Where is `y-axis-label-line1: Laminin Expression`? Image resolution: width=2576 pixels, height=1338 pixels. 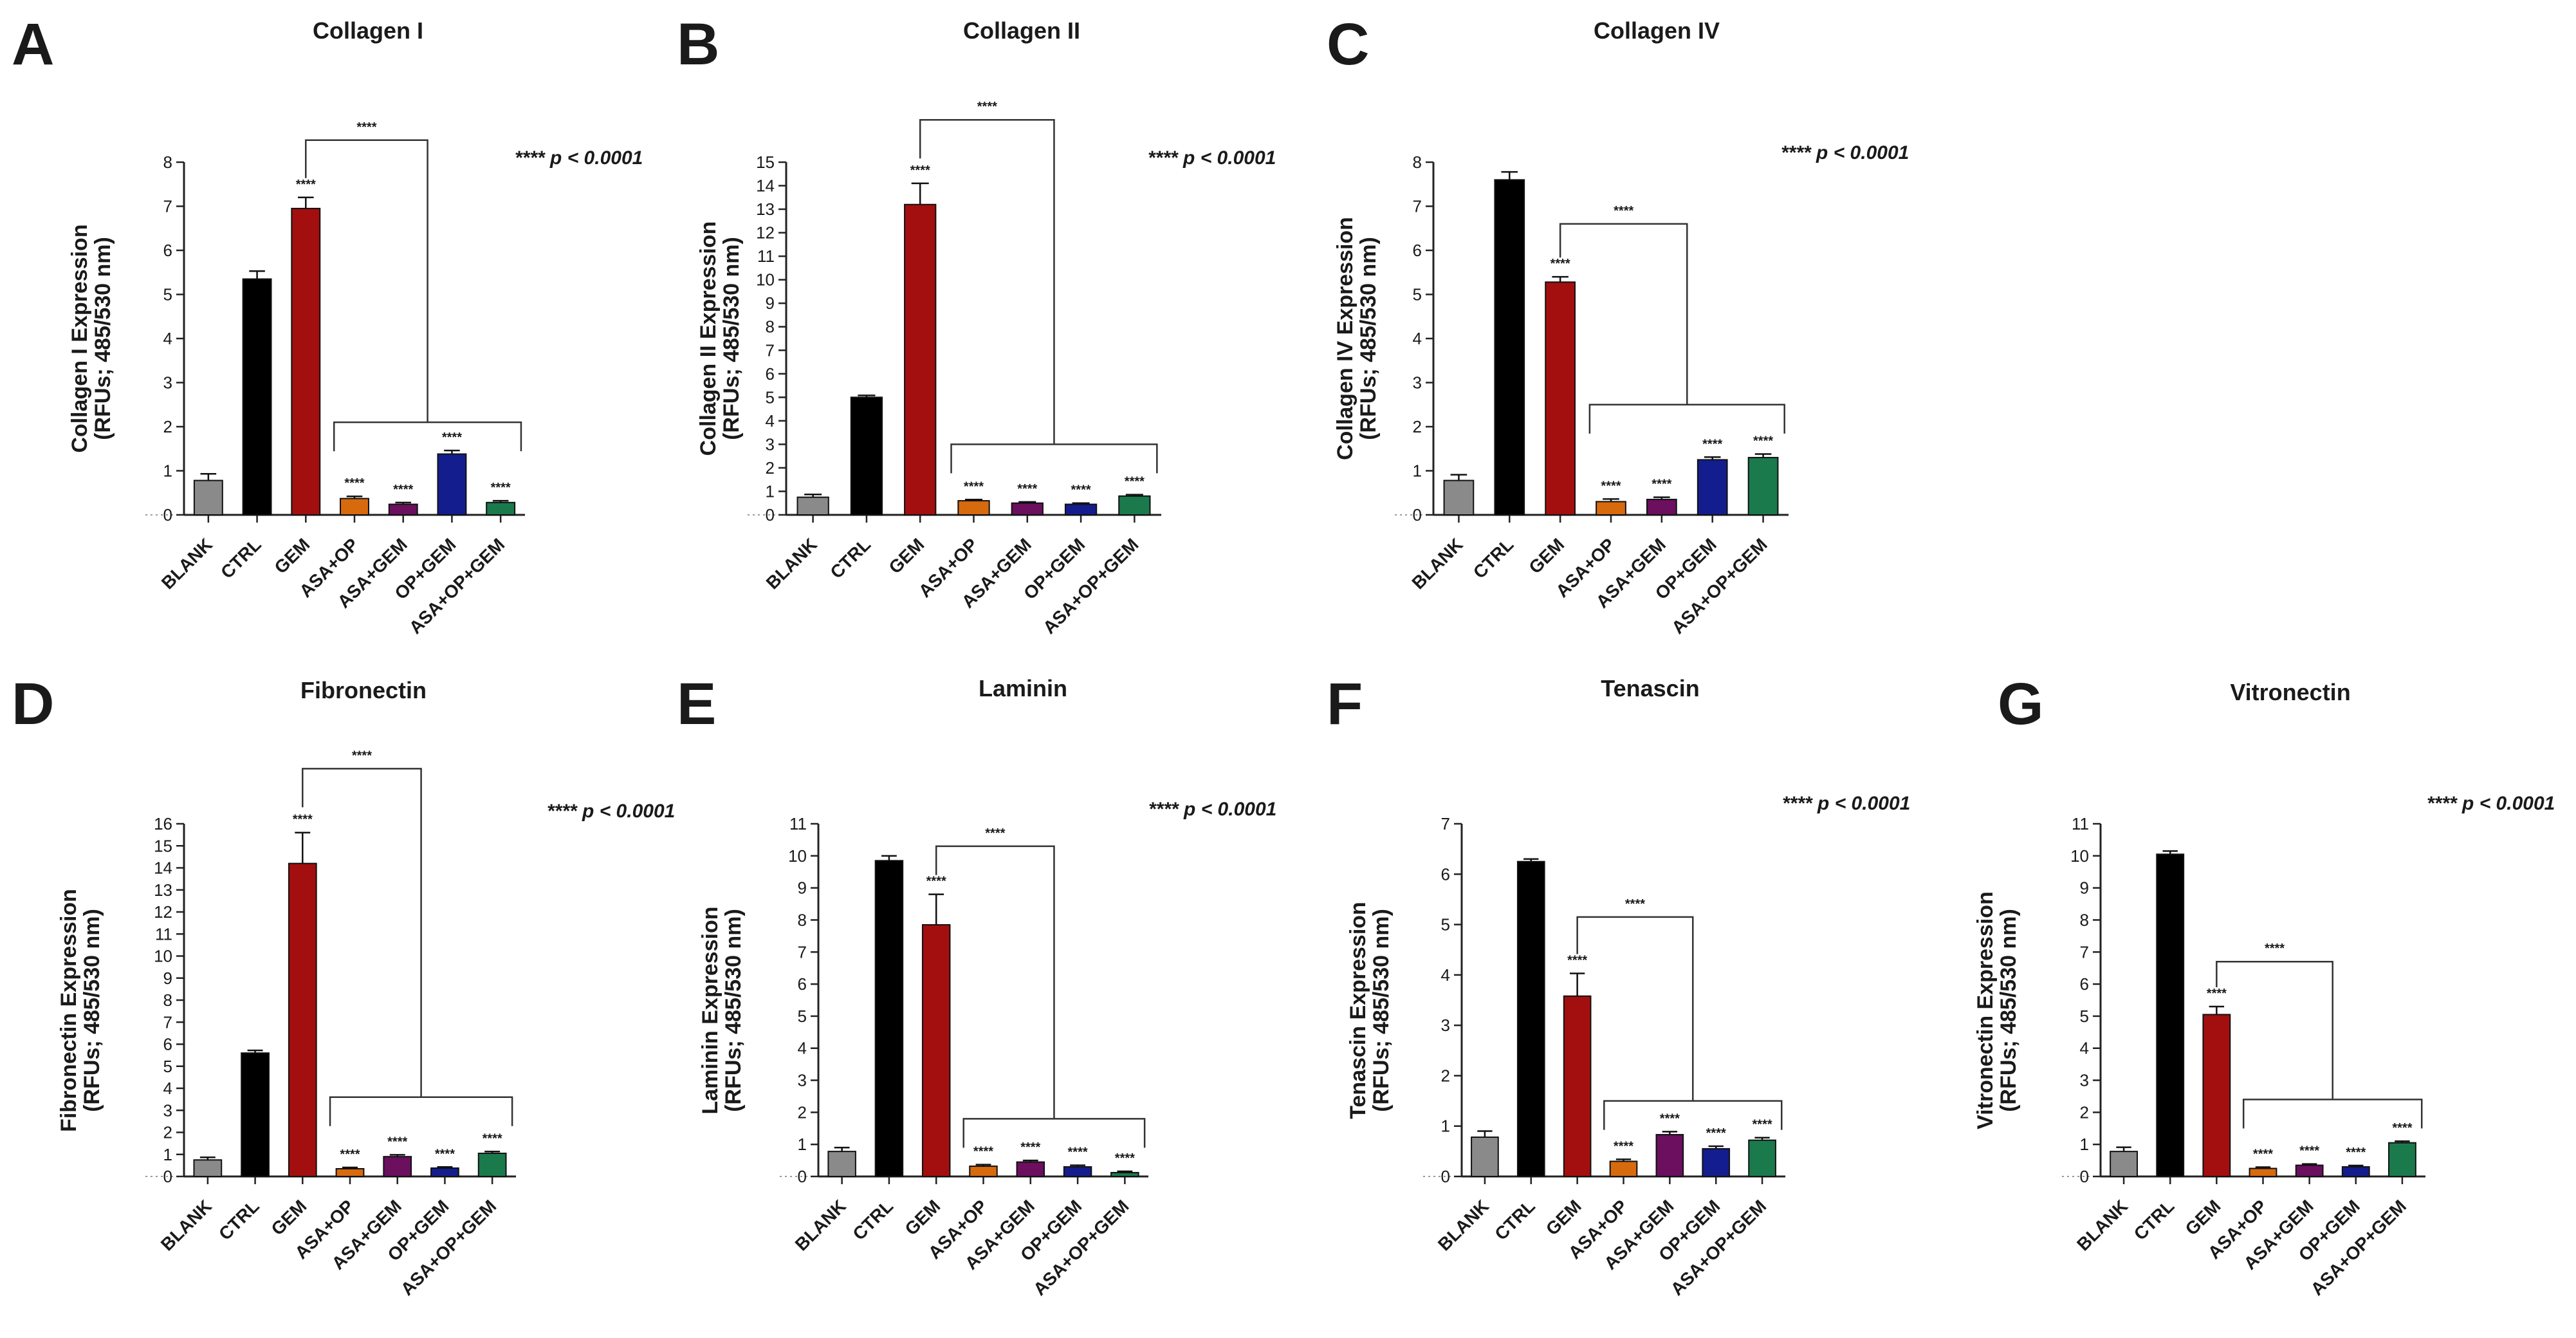 y-axis-label-line1: Laminin Expression is located at coordinates (710, 1010).